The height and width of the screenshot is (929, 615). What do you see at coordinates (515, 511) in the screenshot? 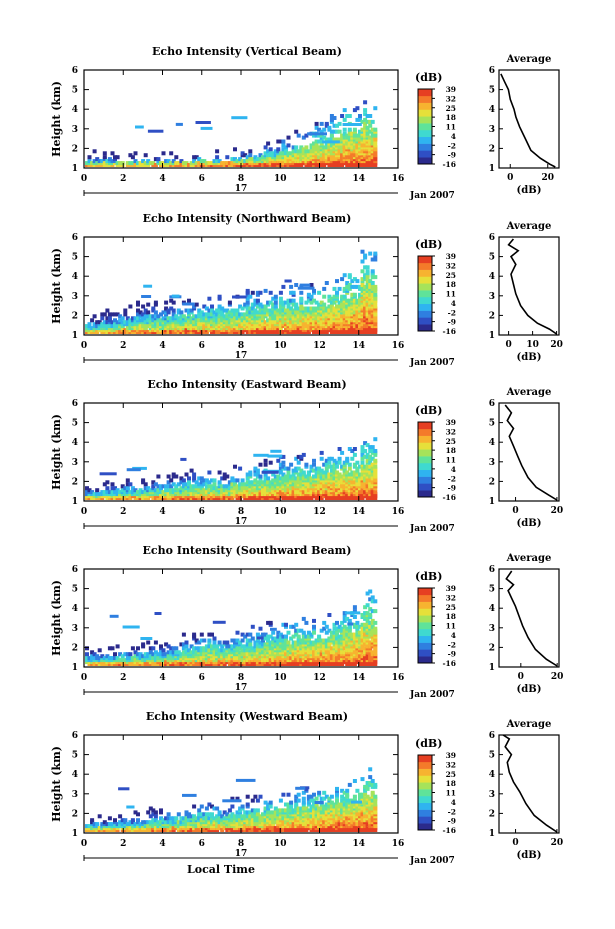
I see `average-x-tick-label: 0` at bounding box center [515, 511].